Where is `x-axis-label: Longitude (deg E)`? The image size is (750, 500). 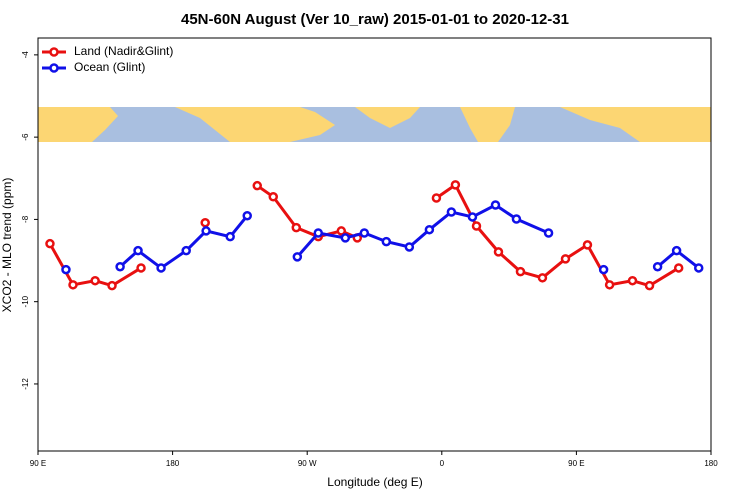 x-axis-label: Longitude (deg E) is located at coordinates (374, 482).